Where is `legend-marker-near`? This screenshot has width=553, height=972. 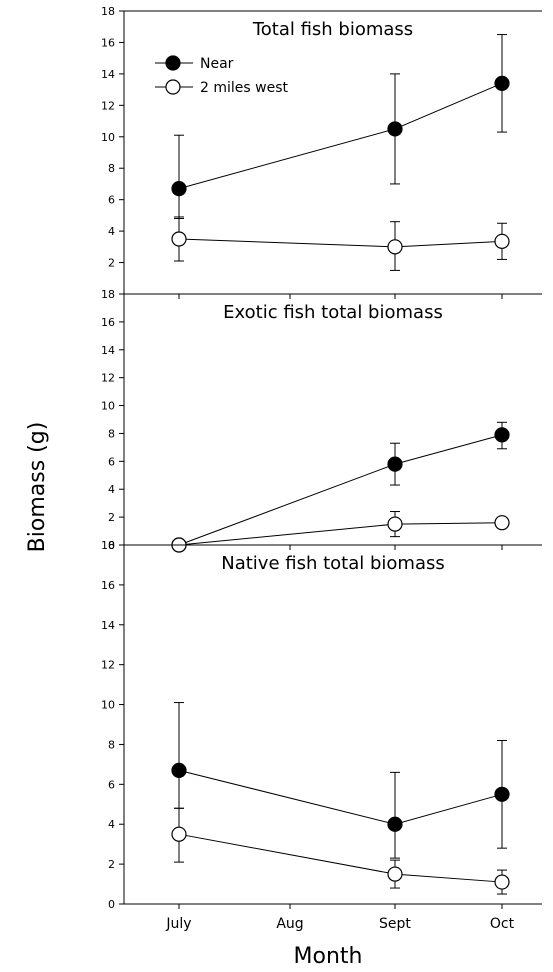
legend-marker-near is located at coordinates (173, 63).